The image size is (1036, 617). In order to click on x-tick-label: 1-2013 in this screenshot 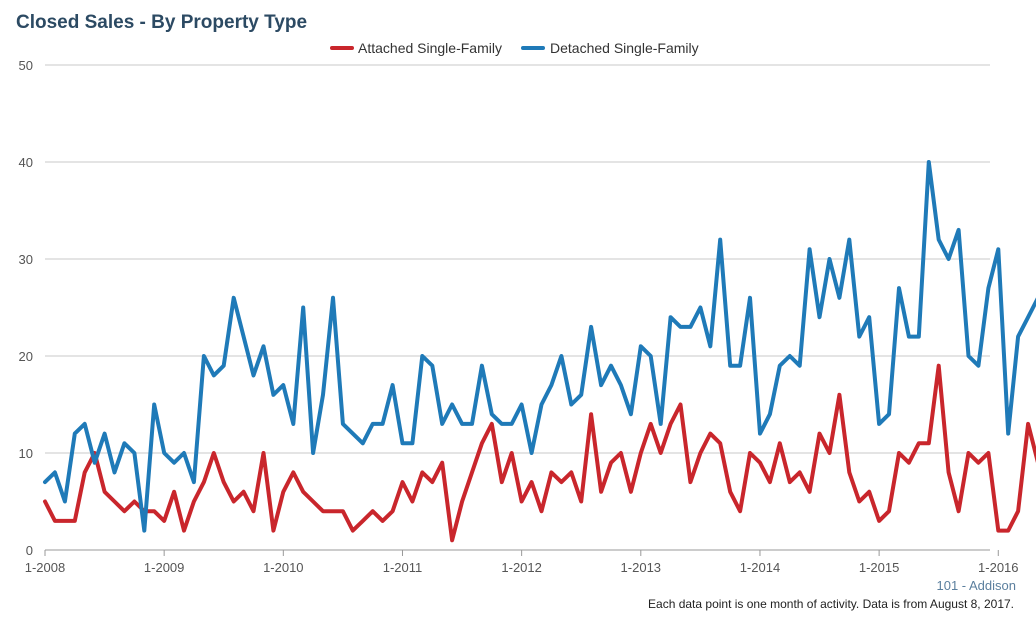, I will do `click(641, 567)`.